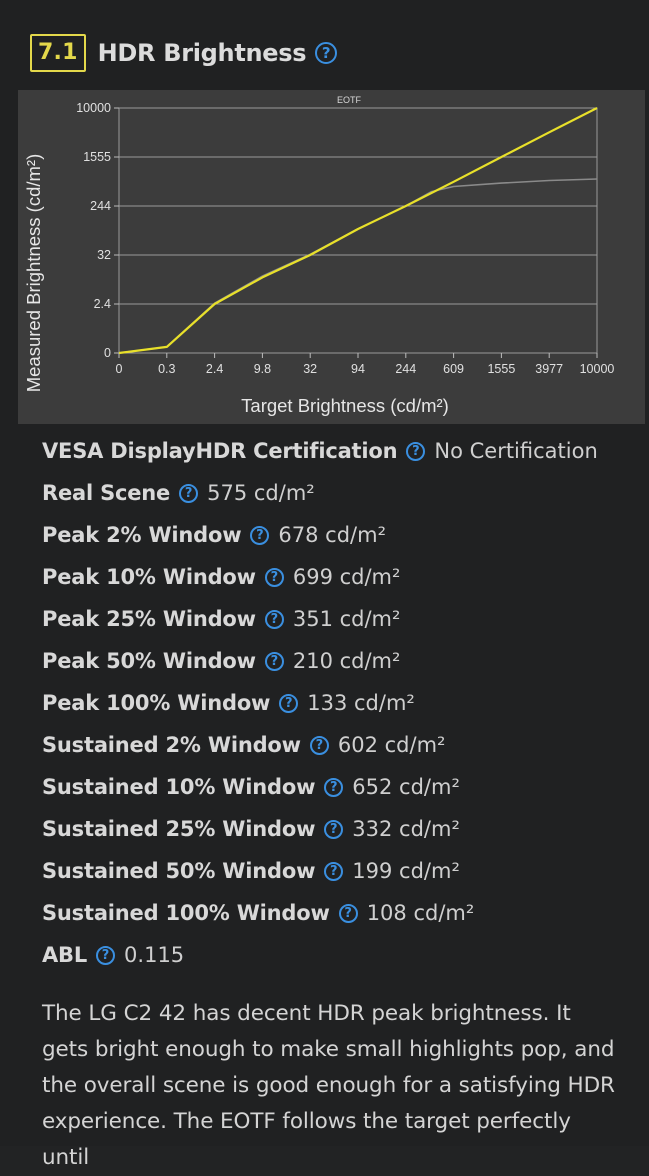 The image size is (649, 1176). I want to click on measurement-label: Sustained 2% Window, so click(171, 745).